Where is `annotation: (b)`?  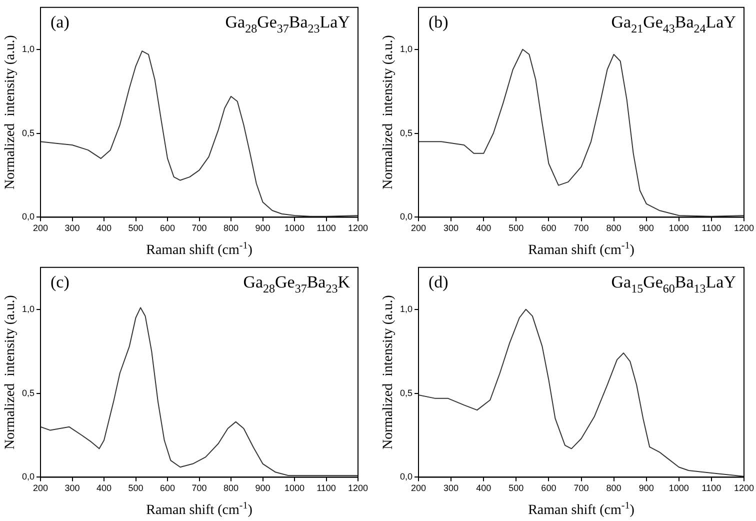 annotation: (b) is located at coordinates (438, 22).